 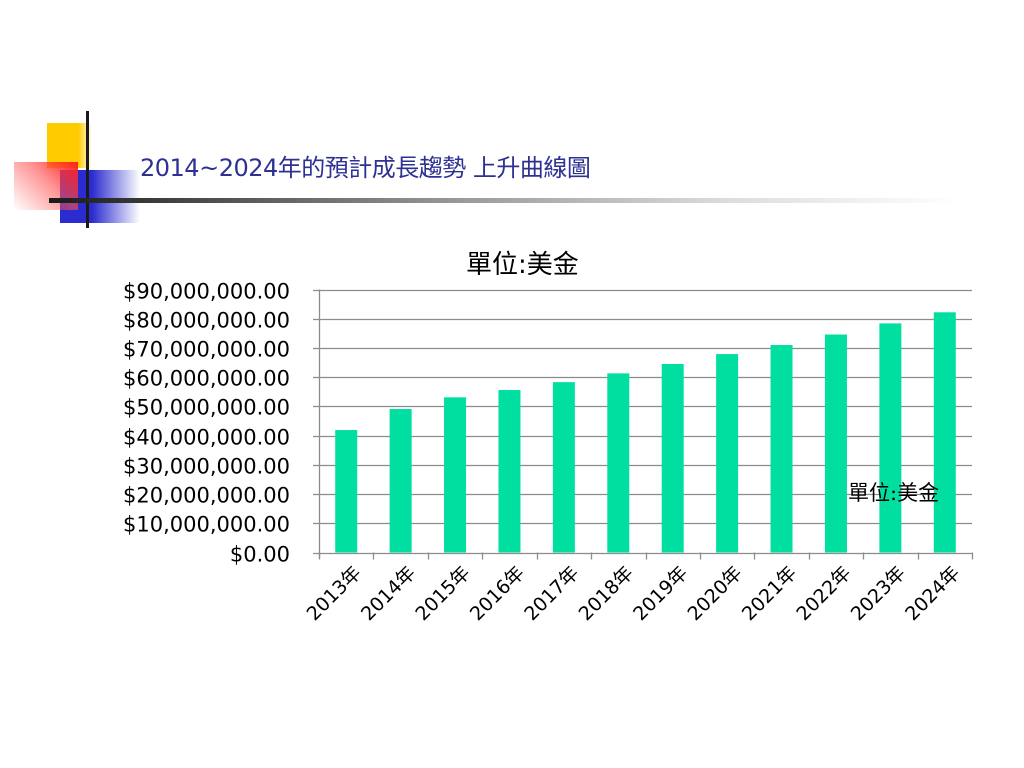 I want to click on legend-entry: 單位:美金, so click(x=894, y=493).